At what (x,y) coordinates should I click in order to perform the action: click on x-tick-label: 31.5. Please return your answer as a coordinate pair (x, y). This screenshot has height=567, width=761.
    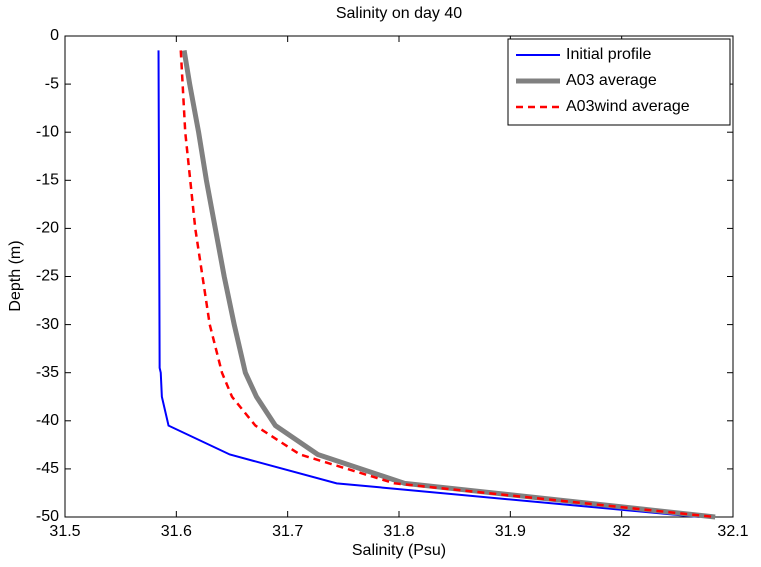
    Looking at the image, I should click on (64, 531).